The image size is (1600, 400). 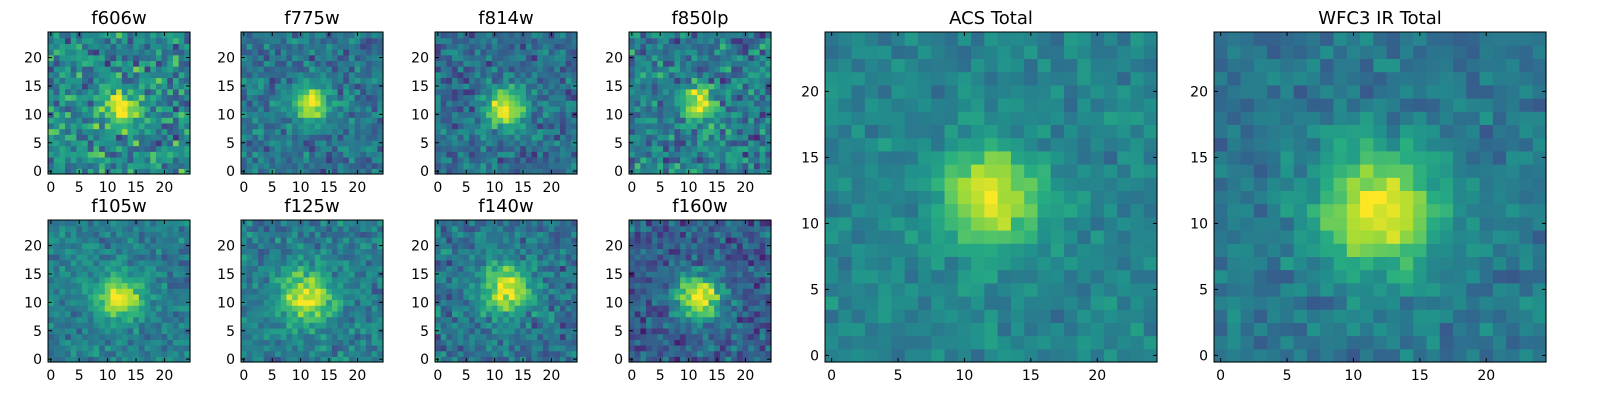 I want to click on x-tick-label: 10, so click(x=301, y=376).